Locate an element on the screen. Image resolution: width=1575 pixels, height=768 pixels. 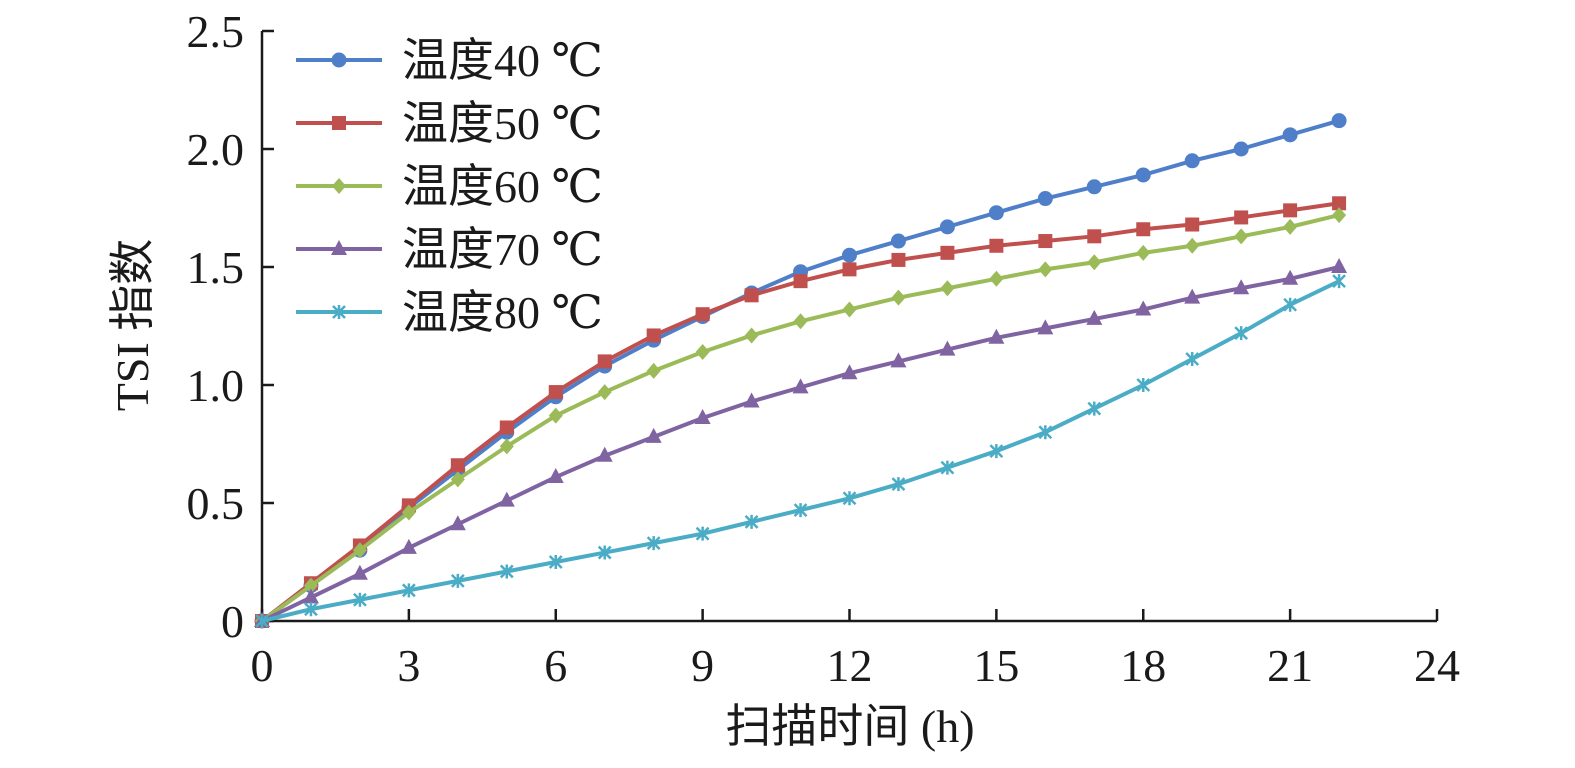
y-axis-title: TSI 指数 is located at coordinates (132, 325).